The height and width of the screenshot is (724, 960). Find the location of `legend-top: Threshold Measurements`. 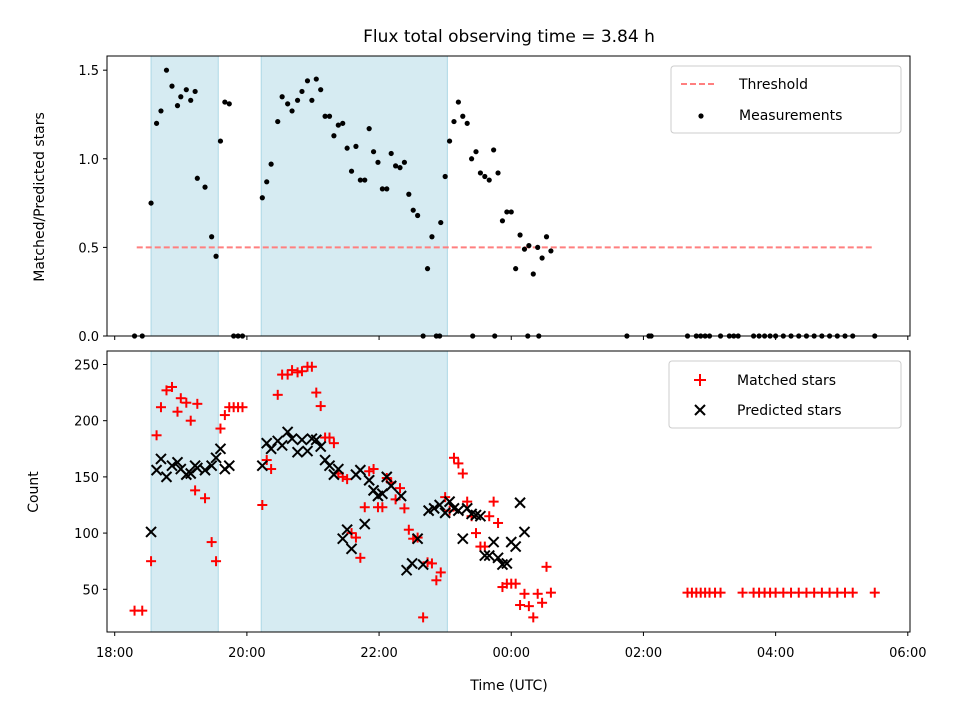

legend-top: Threshold Measurements is located at coordinates (786, 99).